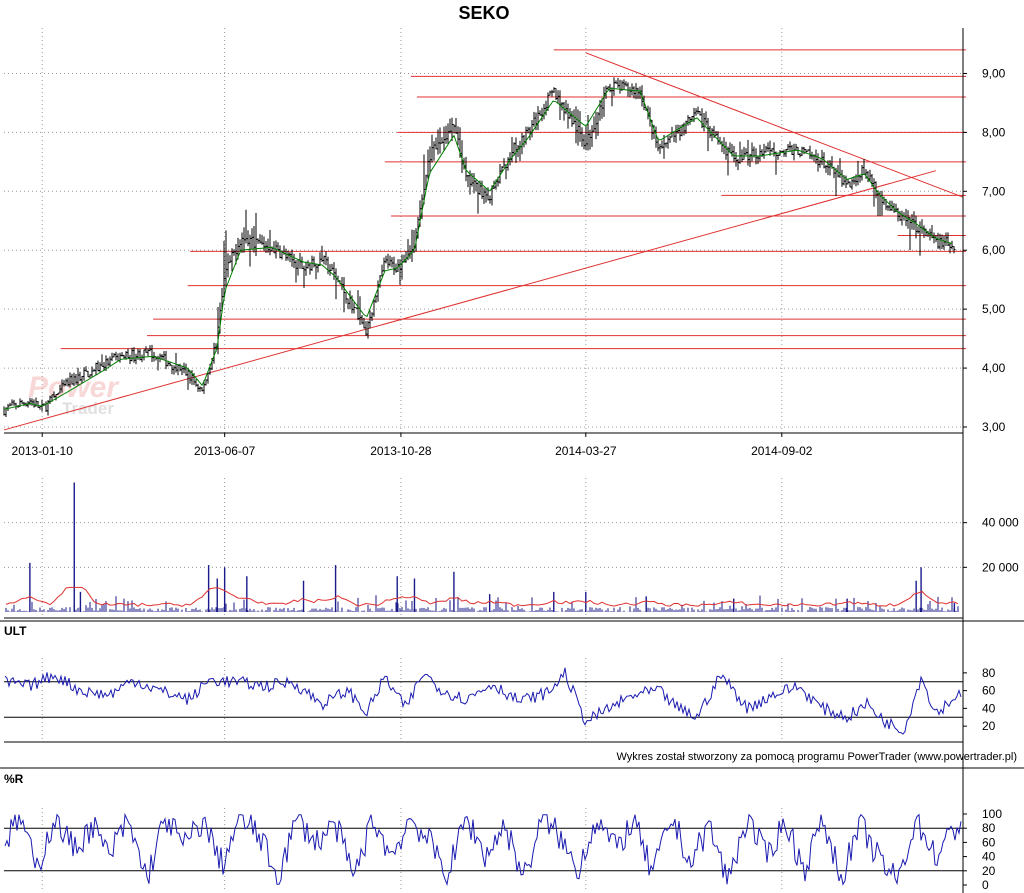 This screenshot has width=1024, height=893. Describe the element at coordinates (994, 191) in the screenshot. I see `price-ytick-label: 7,00` at that location.